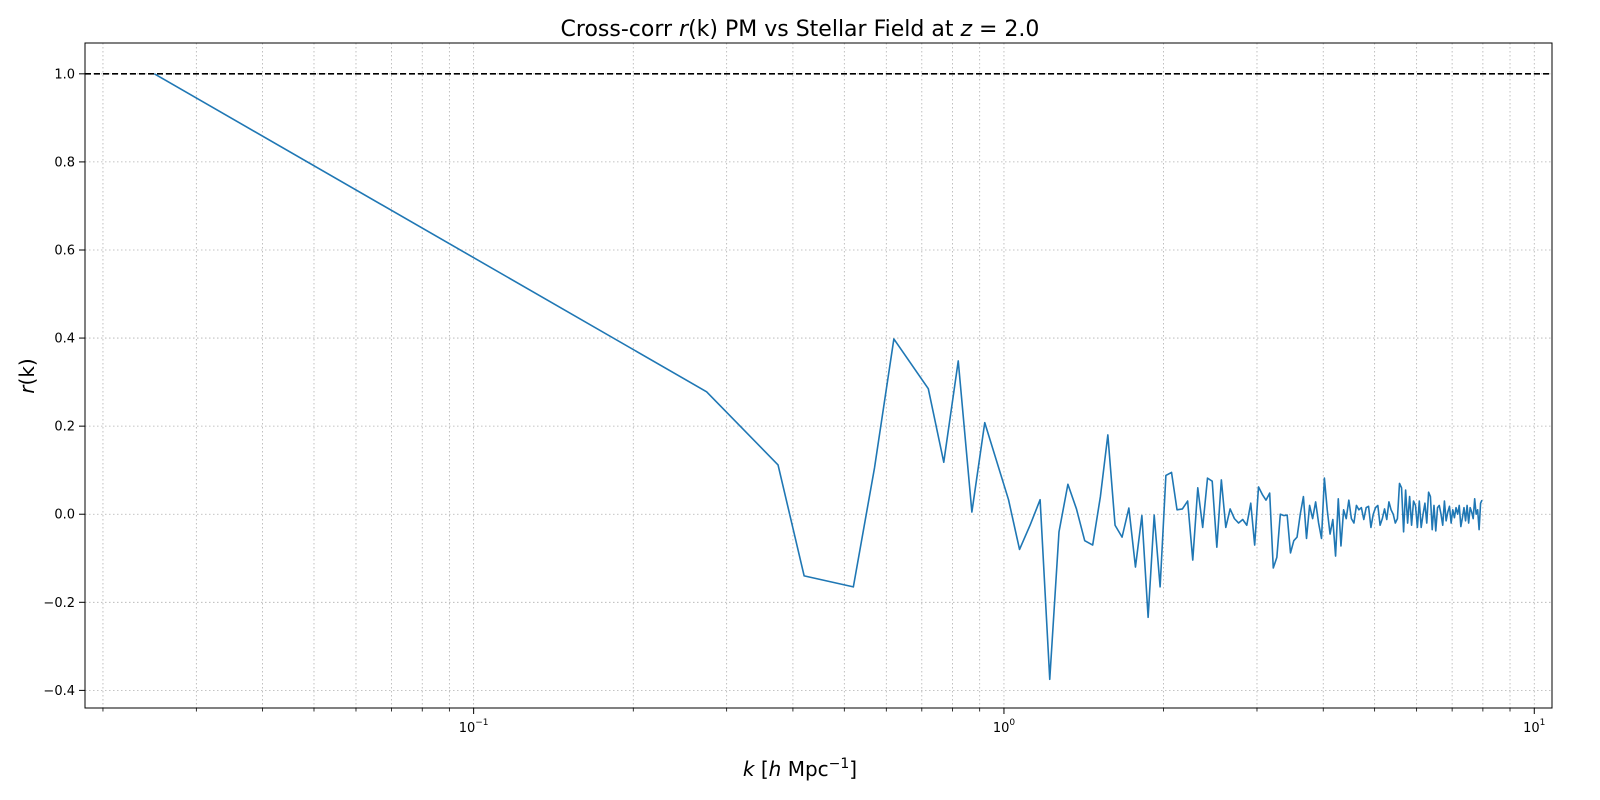 This screenshot has width=1600, height=800. Describe the element at coordinates (64, 162) in the screenshot. I see `y-tick-label: 0.8` at that location.